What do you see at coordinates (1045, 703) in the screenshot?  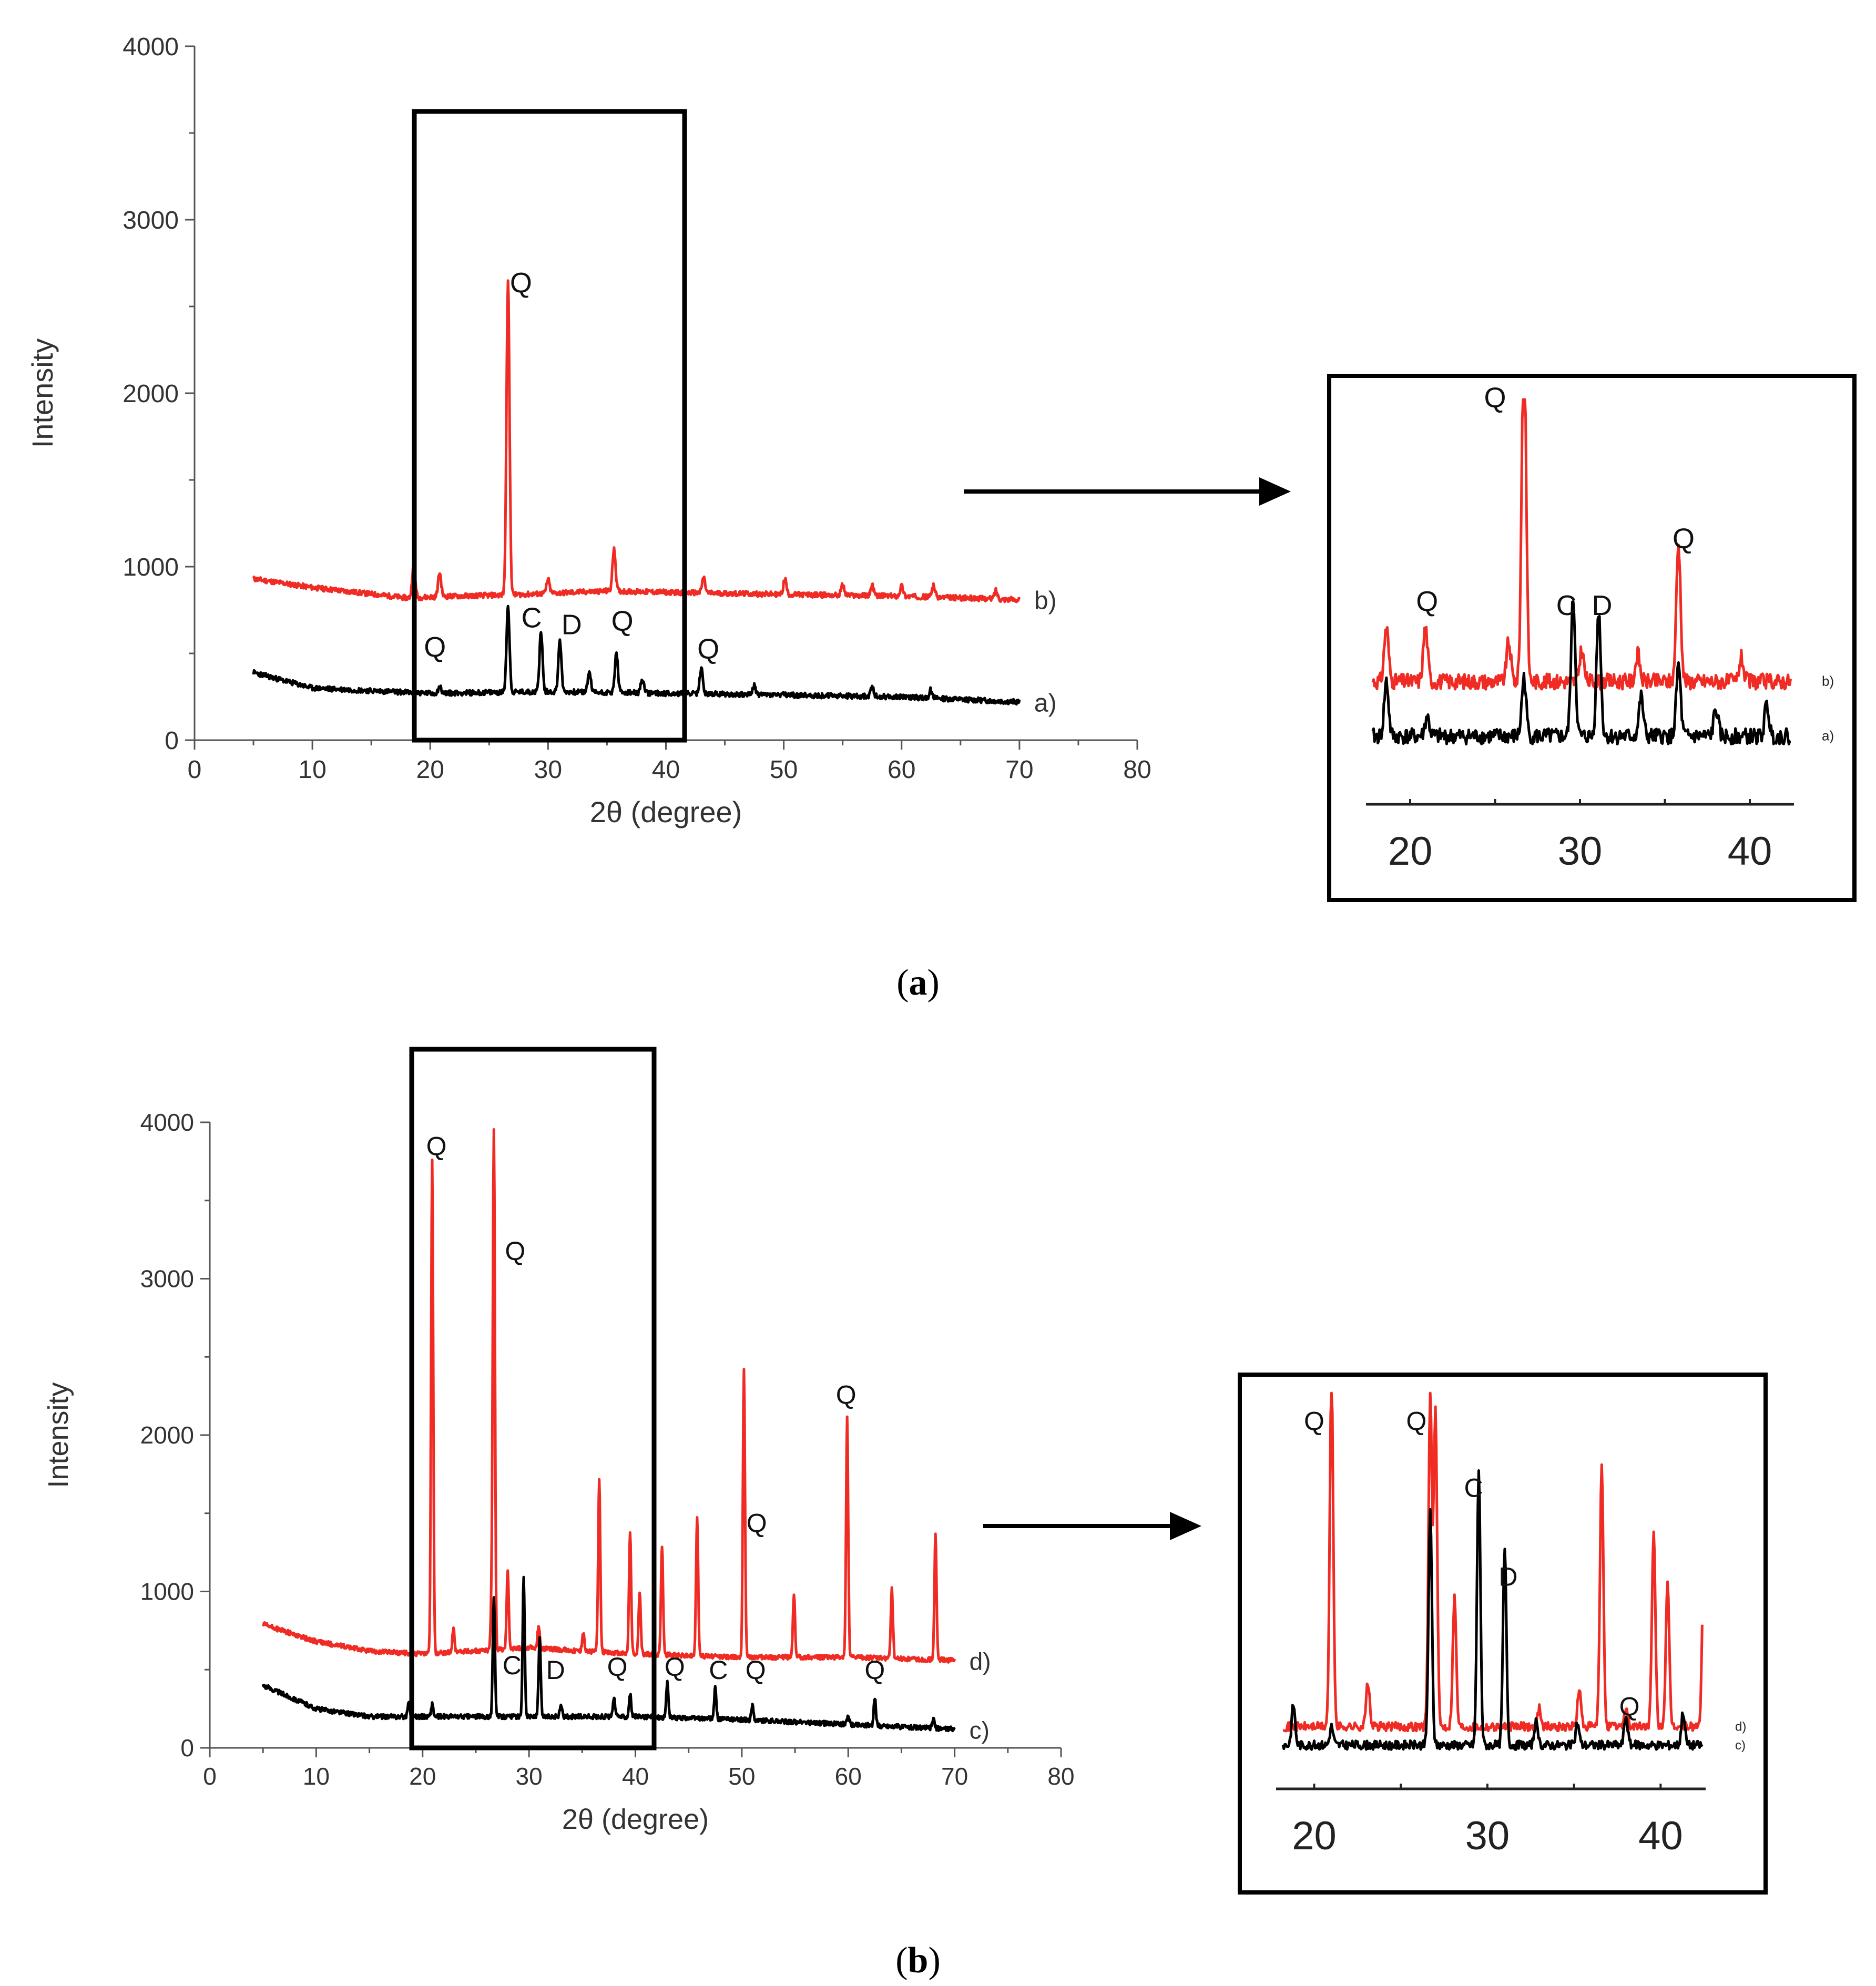 I see `series-label: a)` at bounding box center [1045, 703].